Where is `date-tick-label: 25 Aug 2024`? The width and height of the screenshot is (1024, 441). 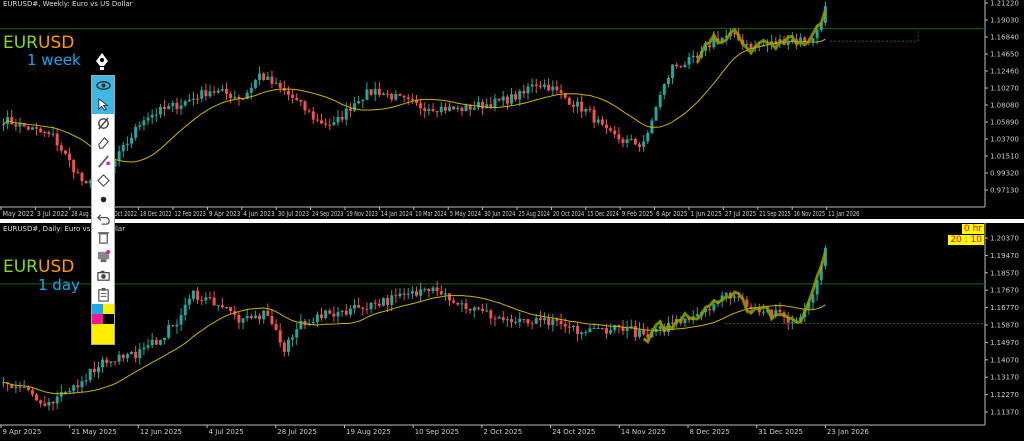
date-tick-label: 25 Aug 2024 is located at coordinates (535, 214).